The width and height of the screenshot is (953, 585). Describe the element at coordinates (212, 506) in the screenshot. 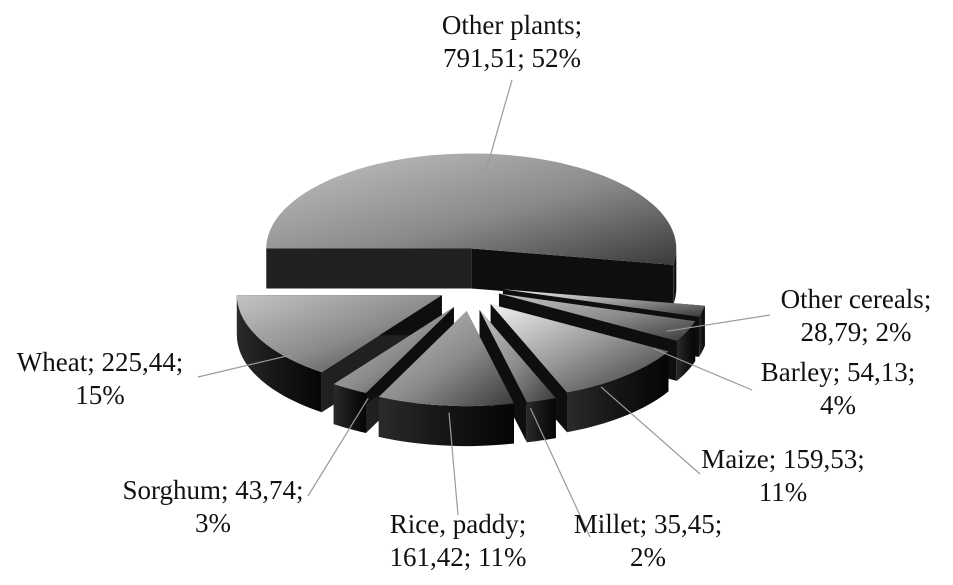

I see `slice-label-sorghum: Sorghum; 43,74; 3%` at that location.